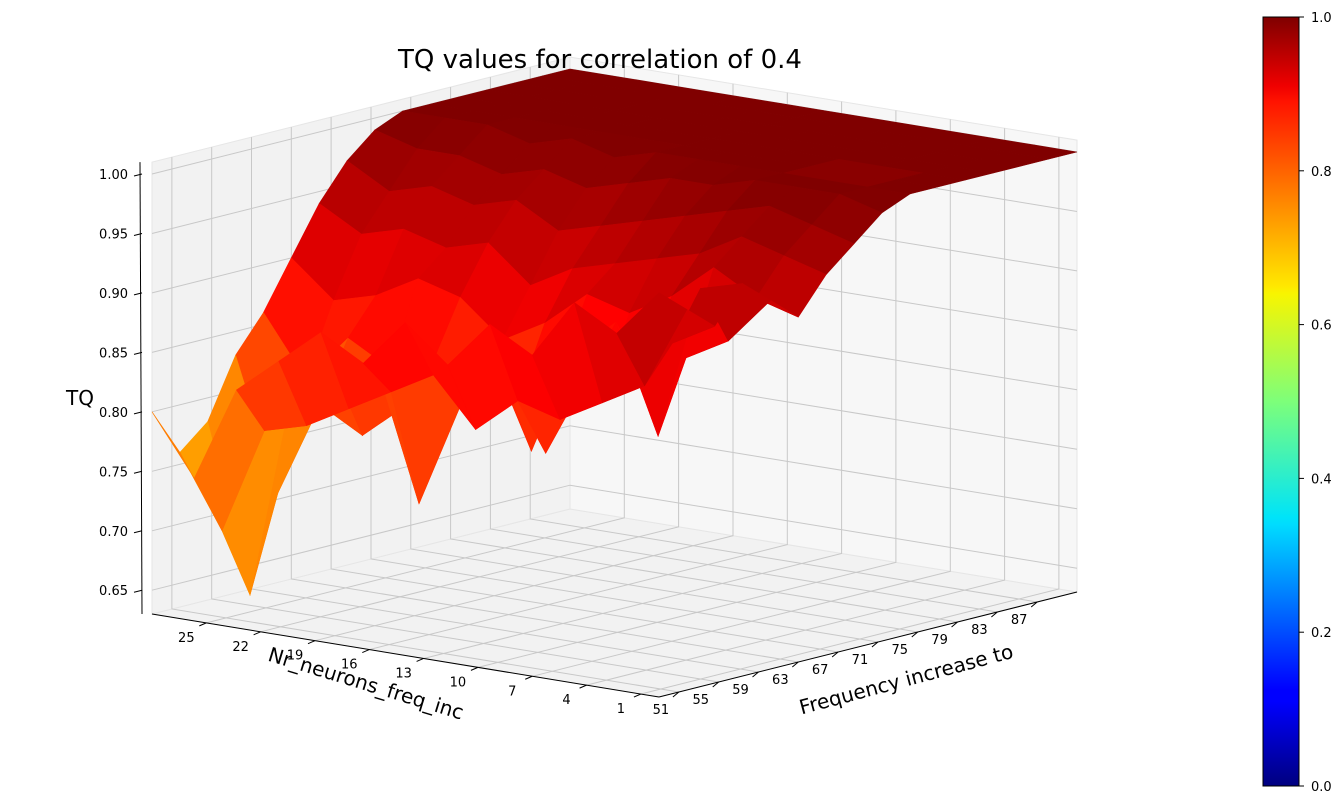 The image size is (1341, 804). I want to click on colorbar-tick-label: 0.0, so click(1321, 787).